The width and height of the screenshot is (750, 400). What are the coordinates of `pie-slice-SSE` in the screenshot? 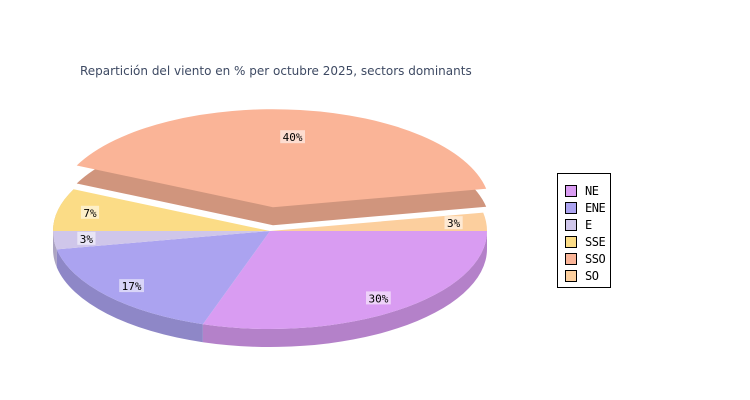 It's located at (161, 210).